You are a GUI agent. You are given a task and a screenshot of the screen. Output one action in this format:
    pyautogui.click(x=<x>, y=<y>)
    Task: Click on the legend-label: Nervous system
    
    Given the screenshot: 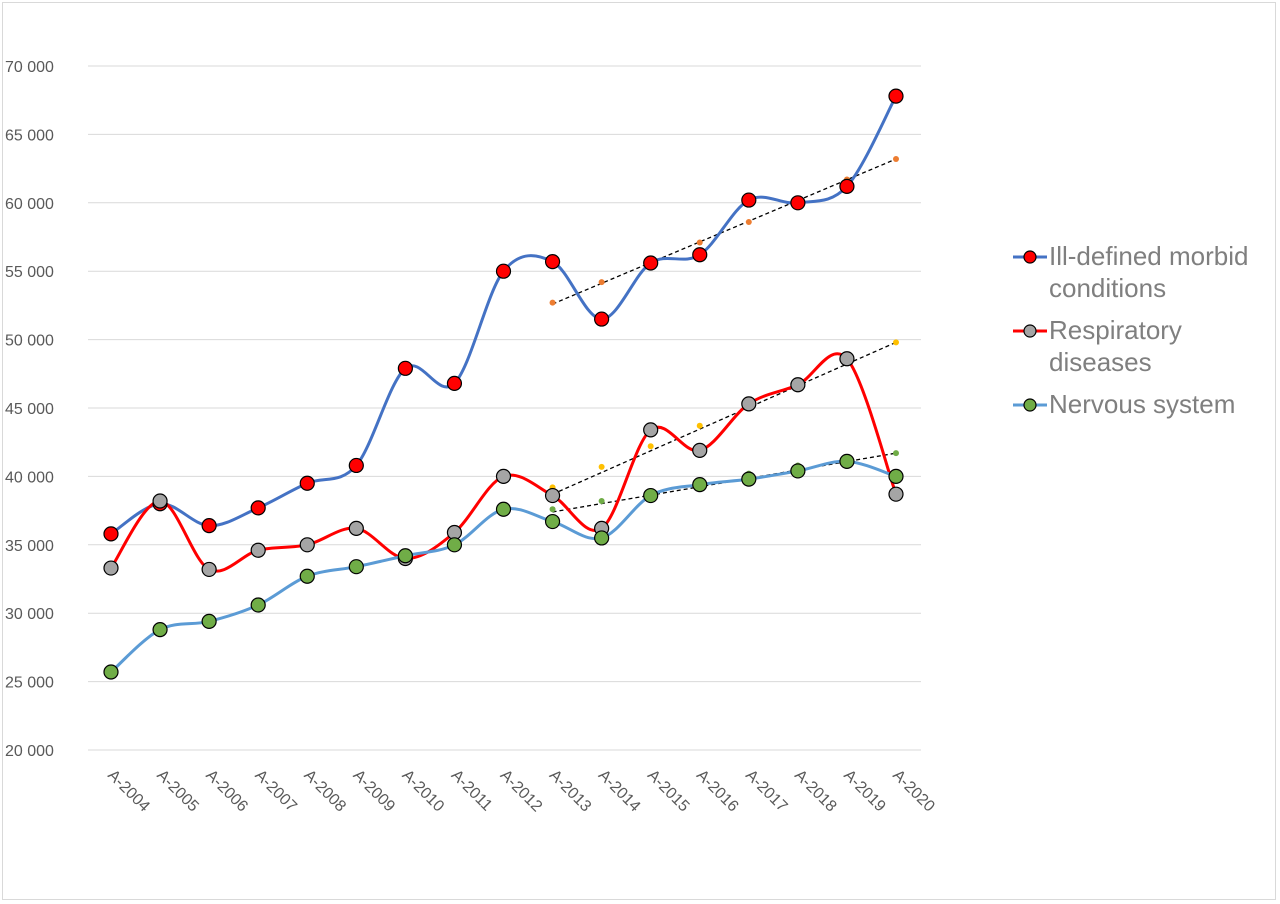 What is the action you would take?
    pyautogui.click(x=1142, y=404)
    